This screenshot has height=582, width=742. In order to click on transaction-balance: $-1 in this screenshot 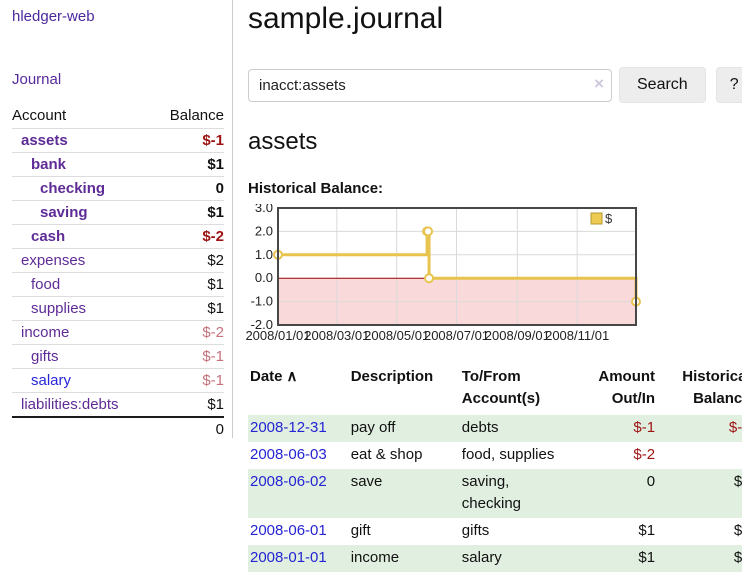, I will do `click(735, 427)`.